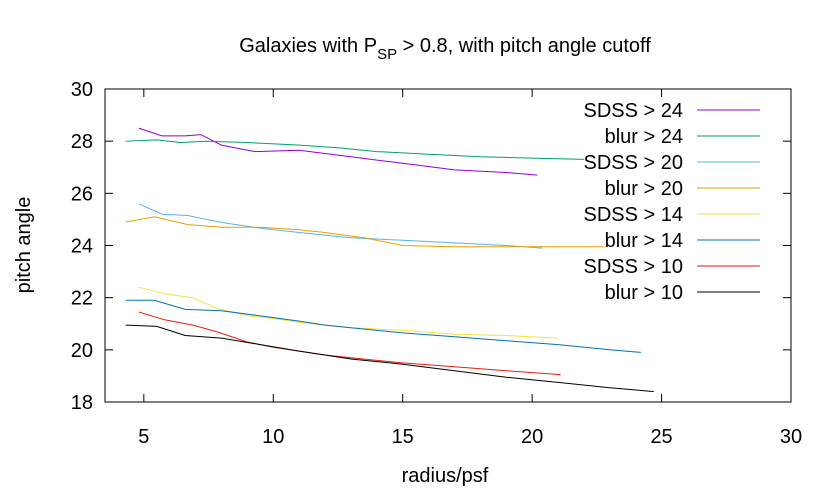  What do you see at coordinates (273, 437) in the screenshot?
I see `x-tick-label: 10` at bounding box center [273, 437].